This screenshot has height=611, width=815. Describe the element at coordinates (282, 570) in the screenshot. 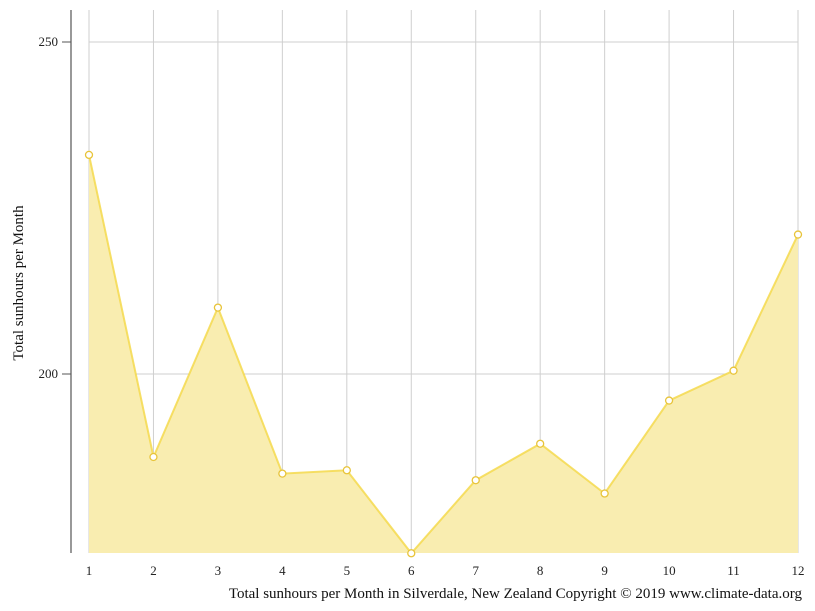

I see `x-tick-label-4: 4` at that location.